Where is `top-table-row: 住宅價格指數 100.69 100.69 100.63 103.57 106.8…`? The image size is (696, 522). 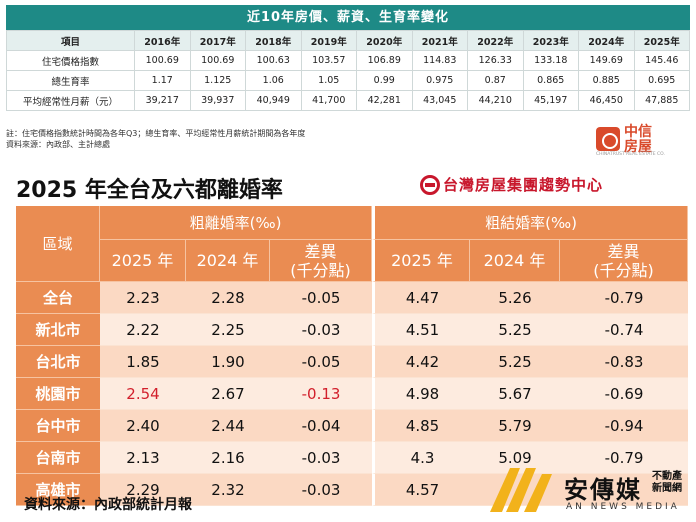
top-table-row: 住宅價格指數 100.69 100.69 100.63 103.57 106.8… is located at coordinates (348, 60).